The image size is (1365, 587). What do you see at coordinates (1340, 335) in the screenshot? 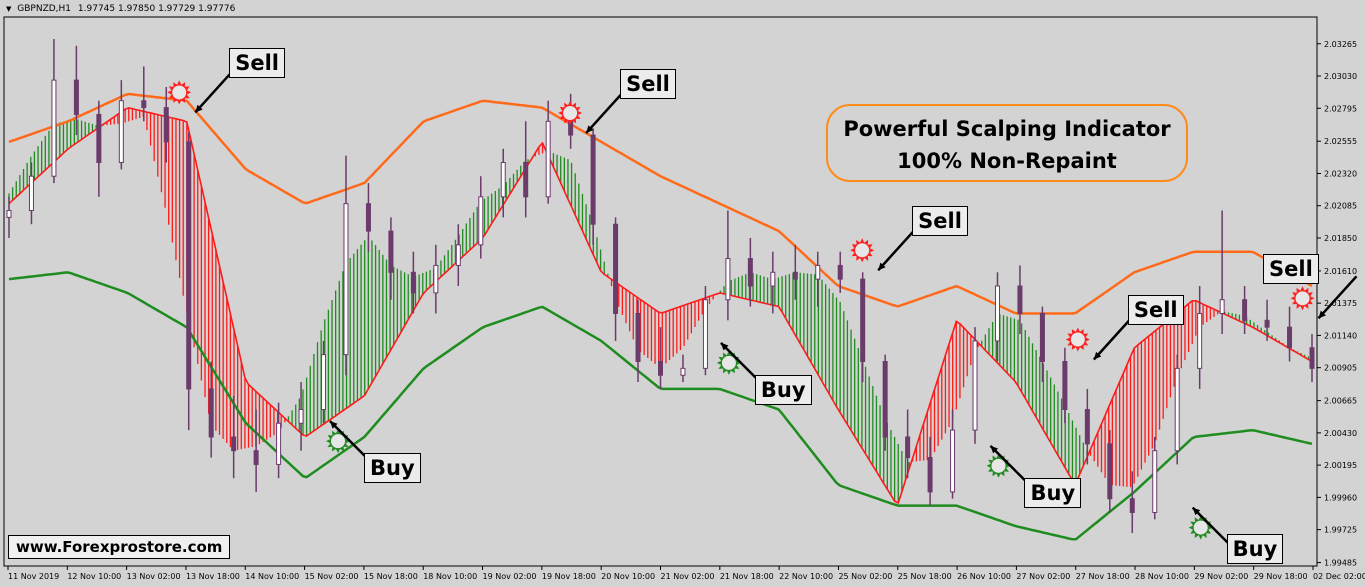
I see `y-tick-label: 2.01140` at bounding box center [1340, 335].